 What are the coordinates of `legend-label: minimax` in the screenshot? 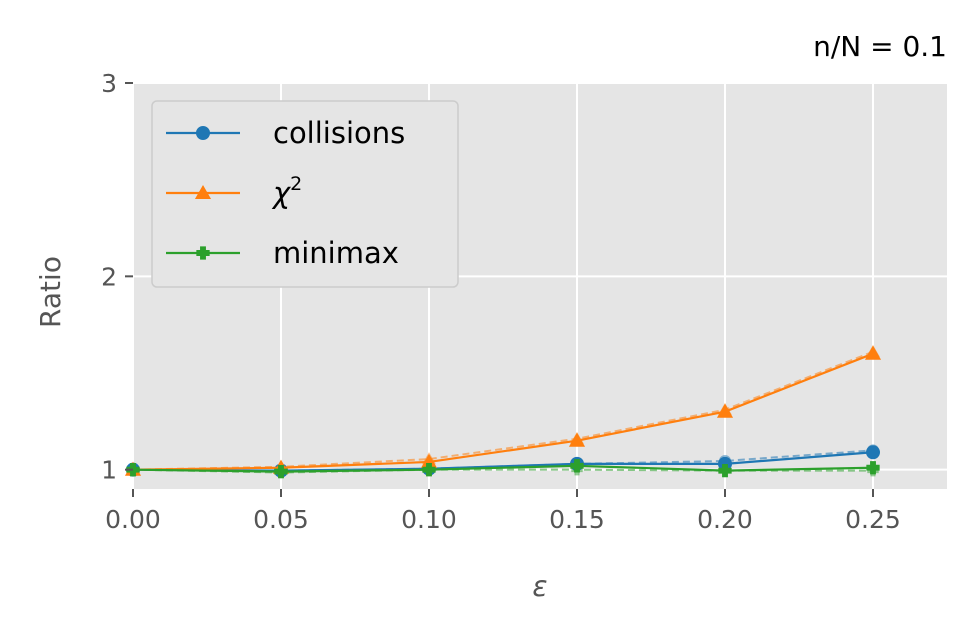 It's located at (336, 253).